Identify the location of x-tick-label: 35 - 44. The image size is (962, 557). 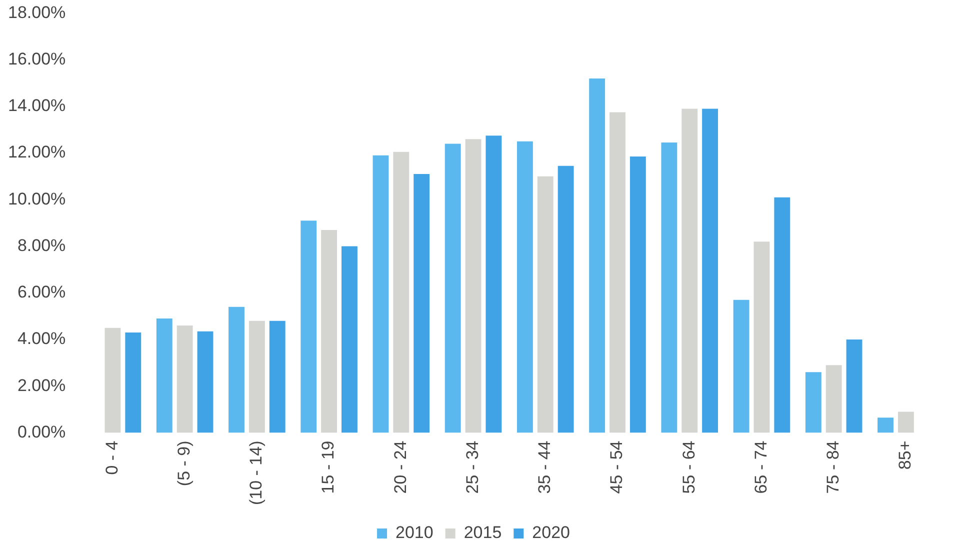
(544, 467).